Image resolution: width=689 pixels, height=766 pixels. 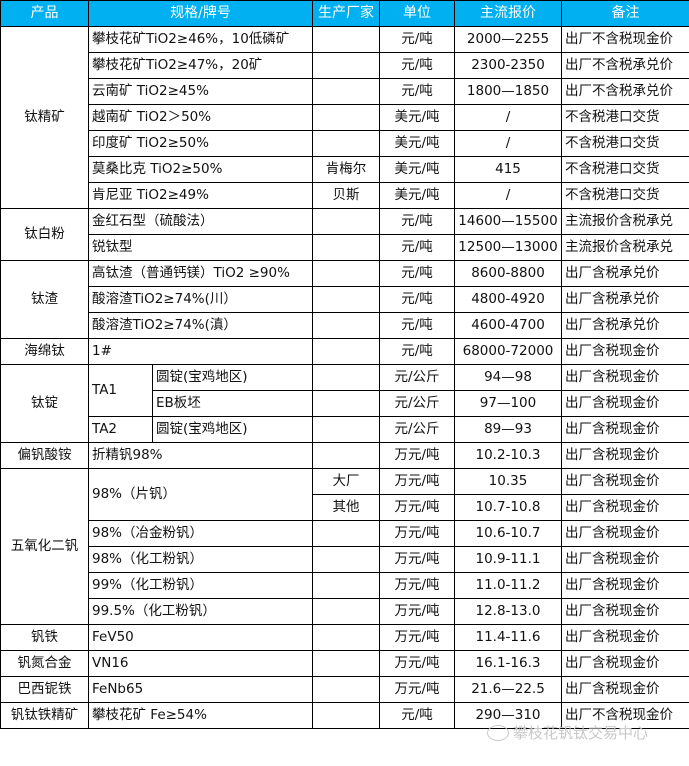 I want to click on header-spec: 规格/牌号, so click(x=200, y=13).